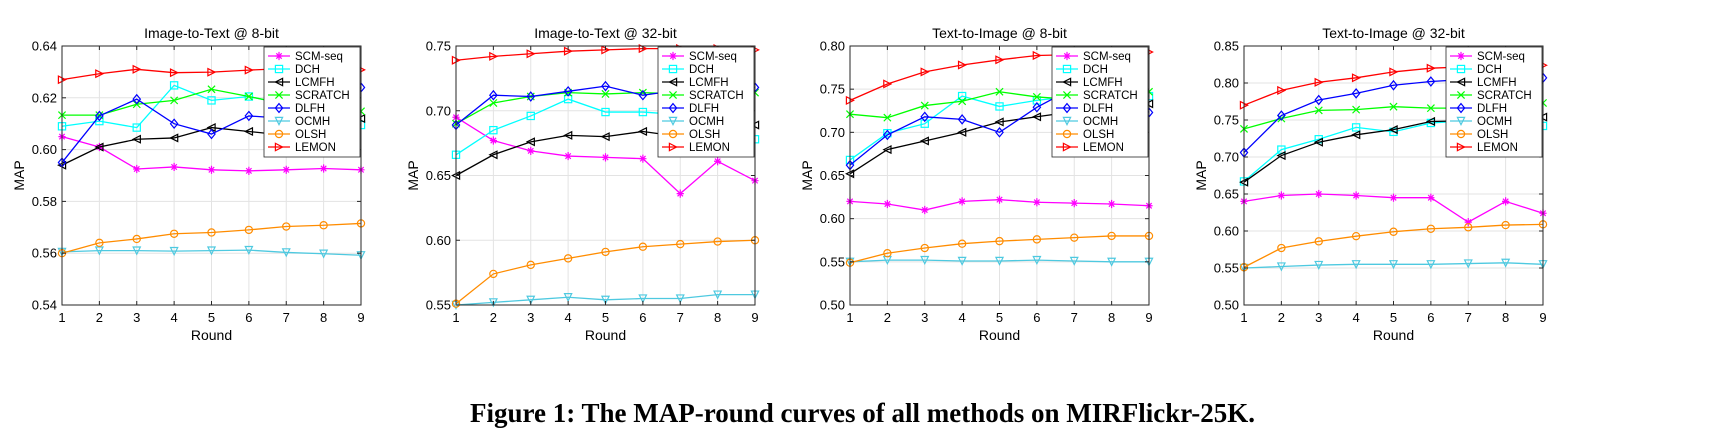 Image resolution: width=1725 pixels, height=445 pixels. Describe the element at coordinates (1103, 83) in the screenshot. I see `legend-label: LCMFH` at that location.